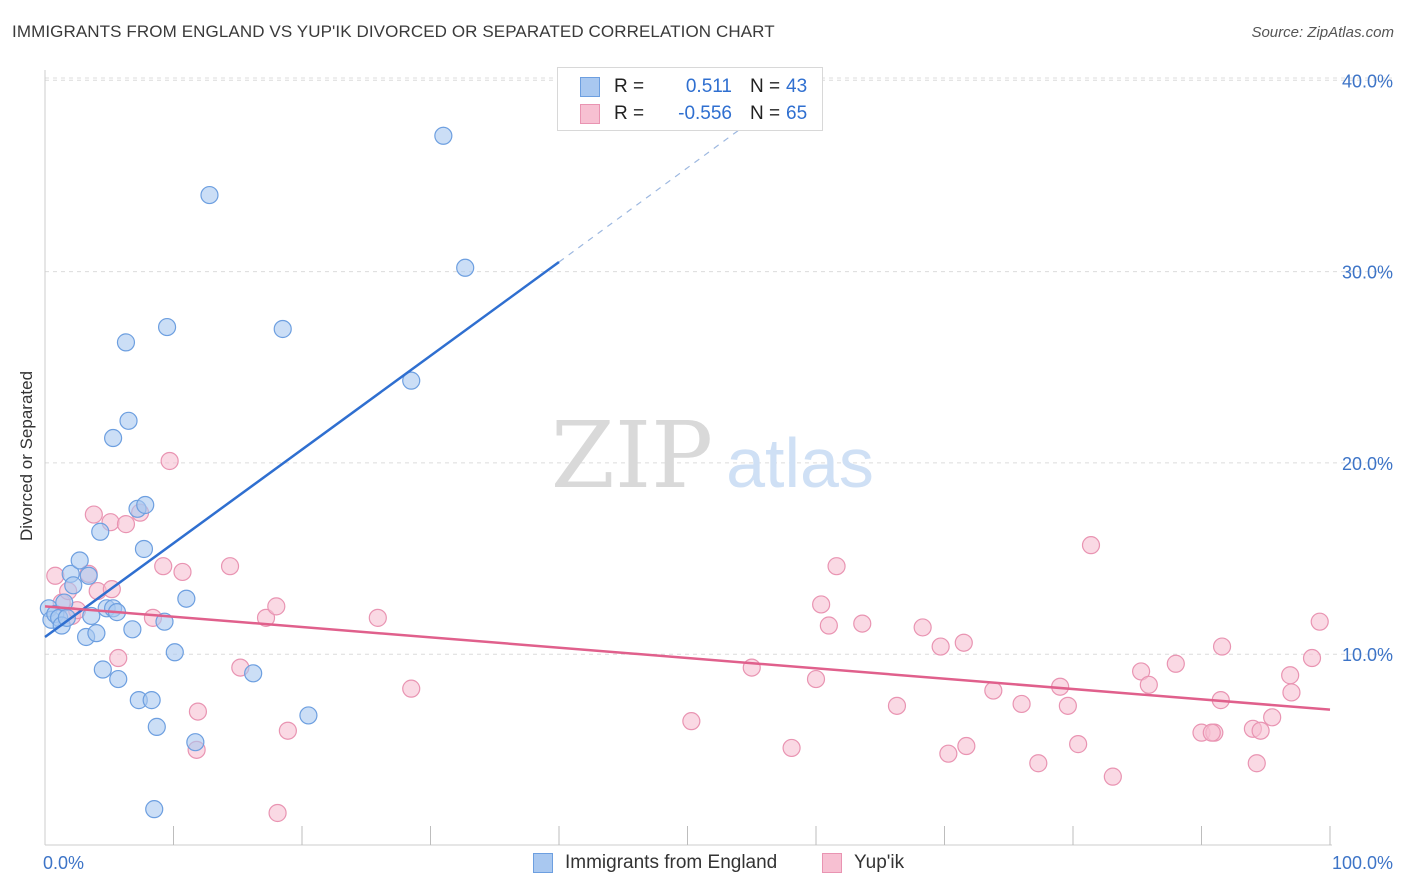  What do you see at coordinates (705, 113) in the screenshot?
I see `r-value: -0.556` at bounding box center [705, 113].